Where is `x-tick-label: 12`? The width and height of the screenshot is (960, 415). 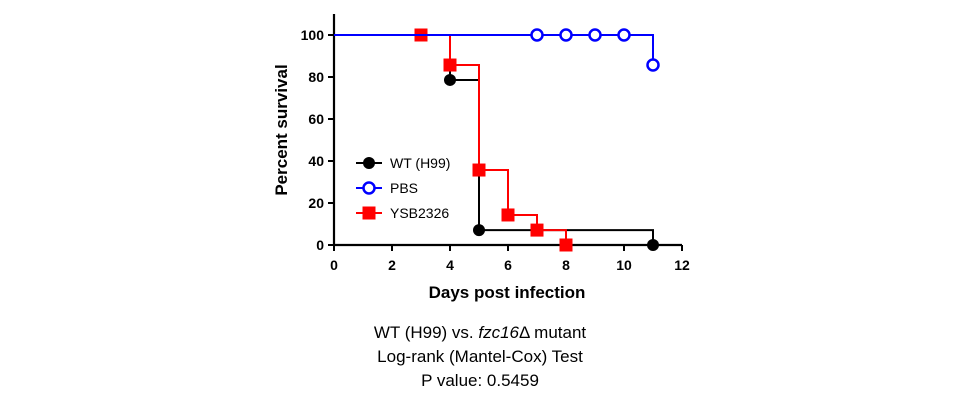
x-tick-label: 12 is located at coordinates (682, 265).